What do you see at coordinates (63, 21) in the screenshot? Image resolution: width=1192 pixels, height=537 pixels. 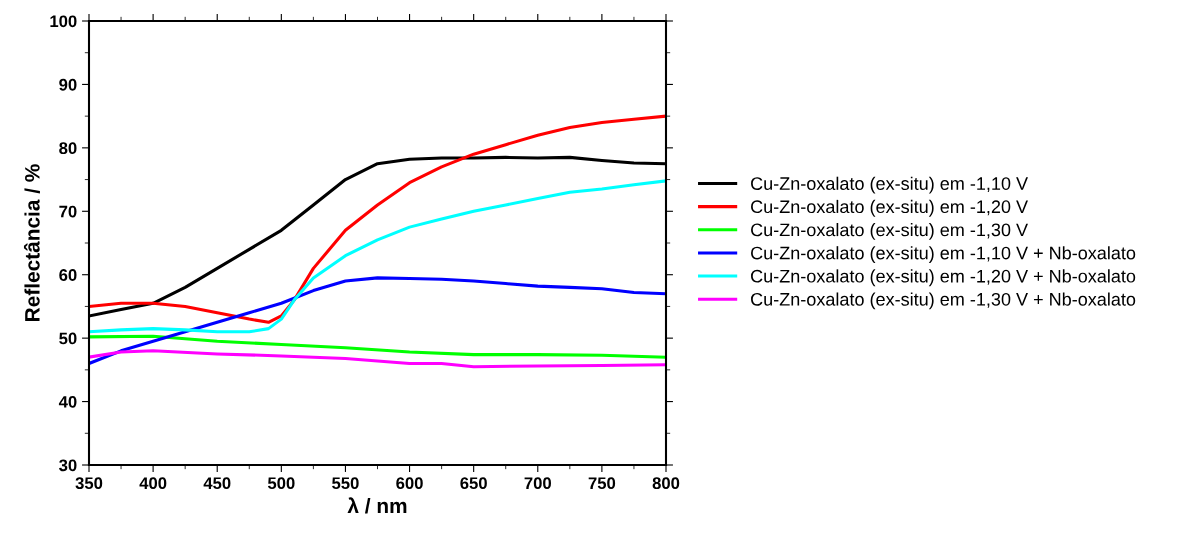 I see `y-tick-label: 100` at bounding box center [63, 21].